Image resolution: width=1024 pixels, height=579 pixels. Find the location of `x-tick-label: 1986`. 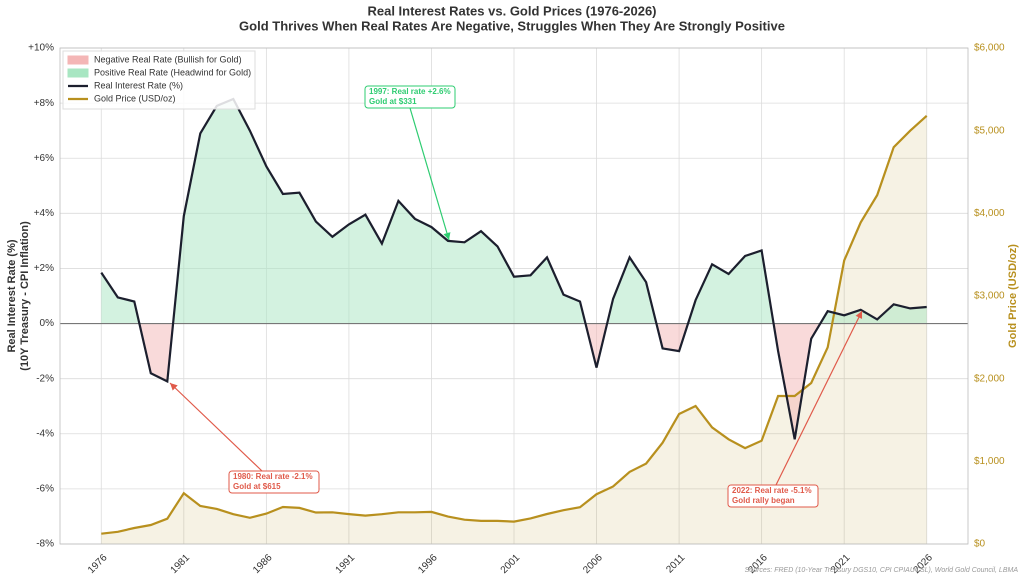

x-tick-label: 1986 is located at coordinates (263, 564).